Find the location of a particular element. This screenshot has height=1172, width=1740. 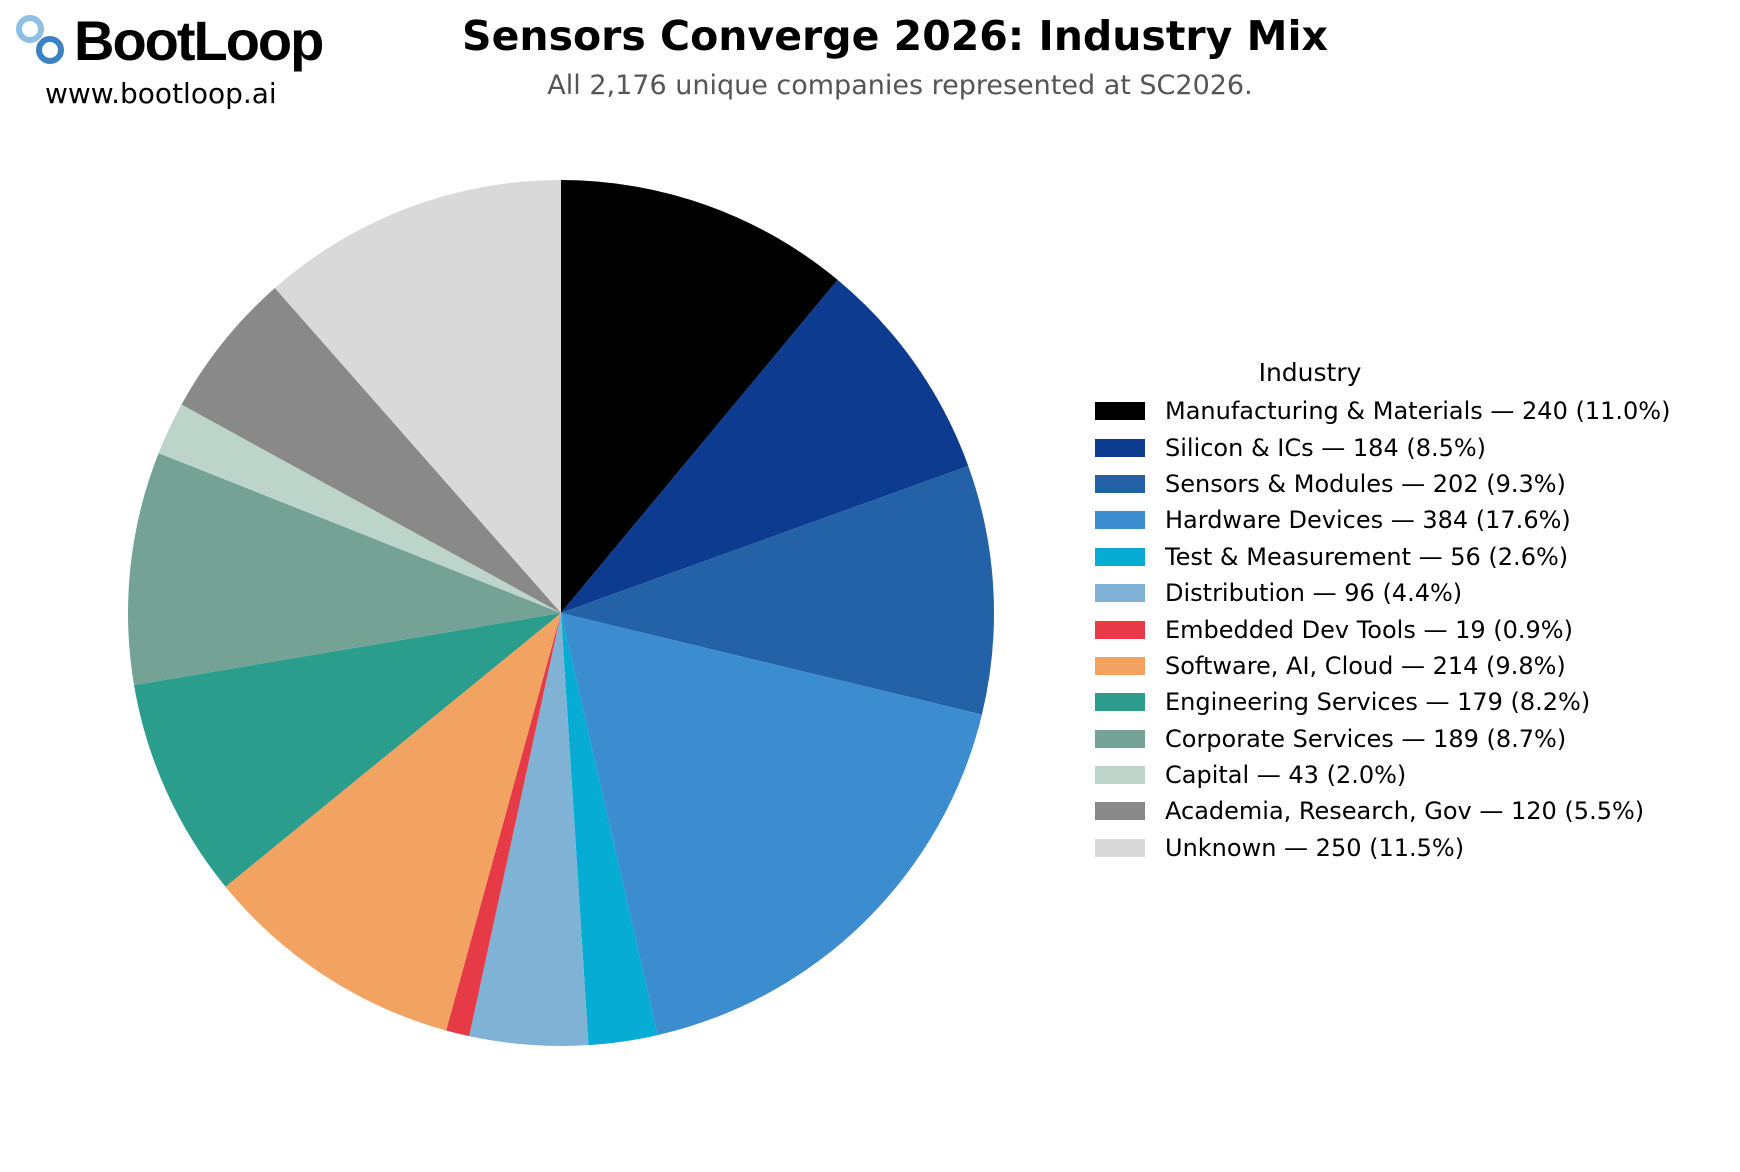

legend-label: Software, AI, Cloud — 214 (9.8%) is located at coordinates (1365, 665).